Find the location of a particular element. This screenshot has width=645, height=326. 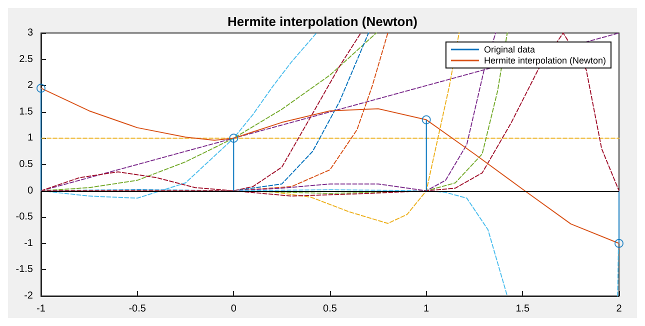

y-tick-label: 2 is located at coordinates (30, 86).